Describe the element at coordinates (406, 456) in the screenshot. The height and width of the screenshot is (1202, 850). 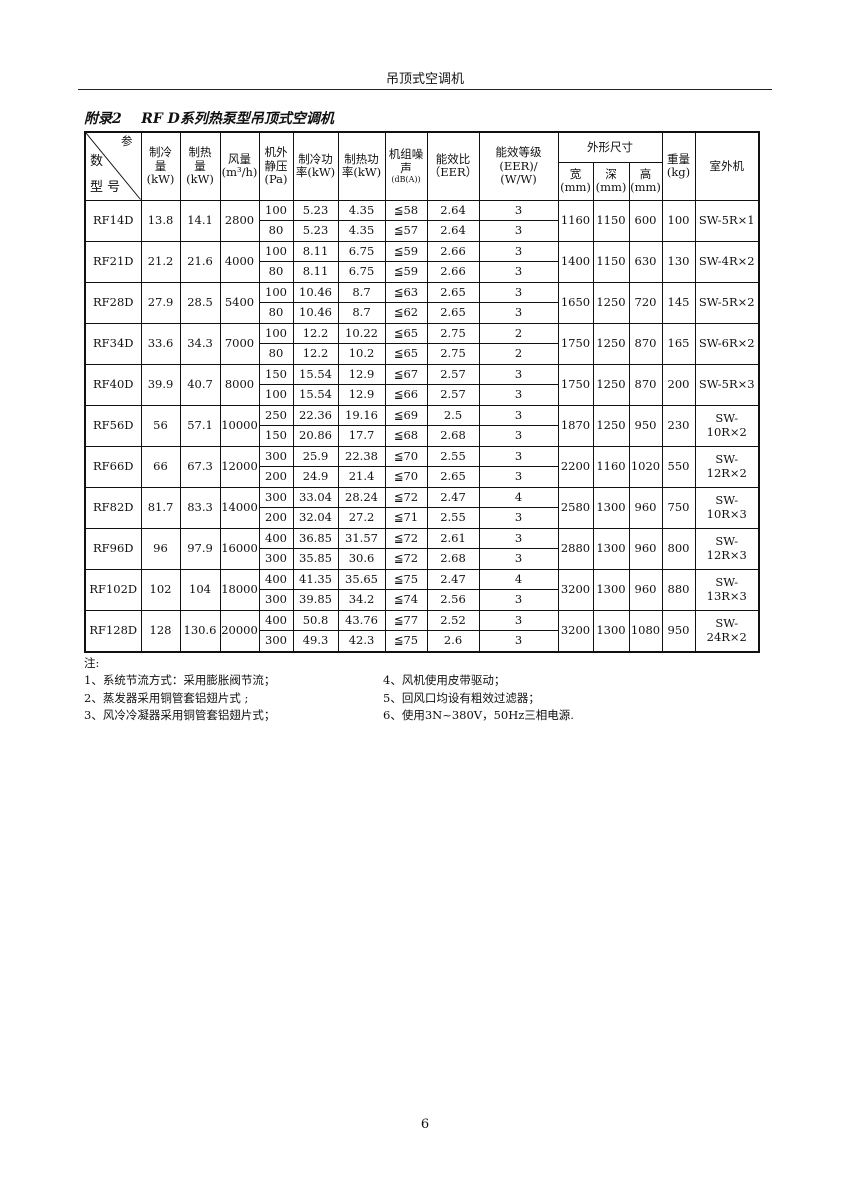
I see `cell-noise: ≦70` at that location.